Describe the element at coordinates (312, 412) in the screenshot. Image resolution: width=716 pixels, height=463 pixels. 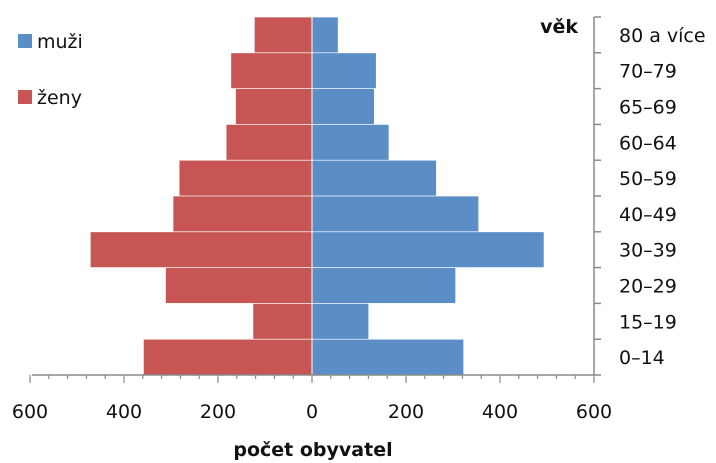
I see `value-tick-label: 0` at that location.